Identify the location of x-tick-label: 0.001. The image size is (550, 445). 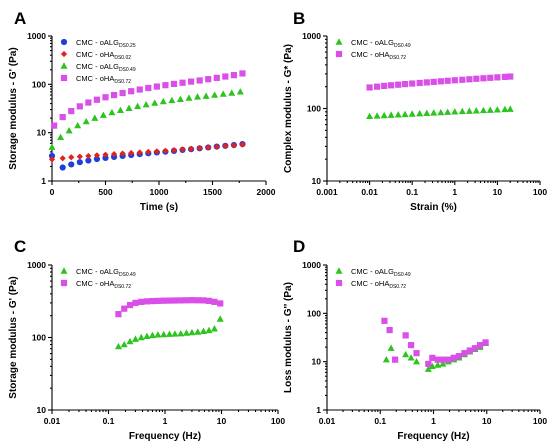
(327, 192).